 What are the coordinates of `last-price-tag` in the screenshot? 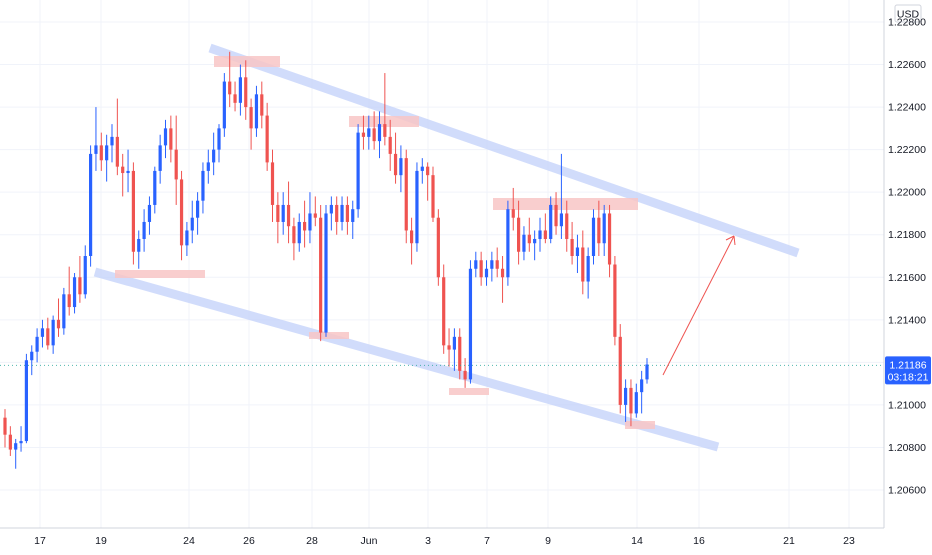 It's located at (908, 370).